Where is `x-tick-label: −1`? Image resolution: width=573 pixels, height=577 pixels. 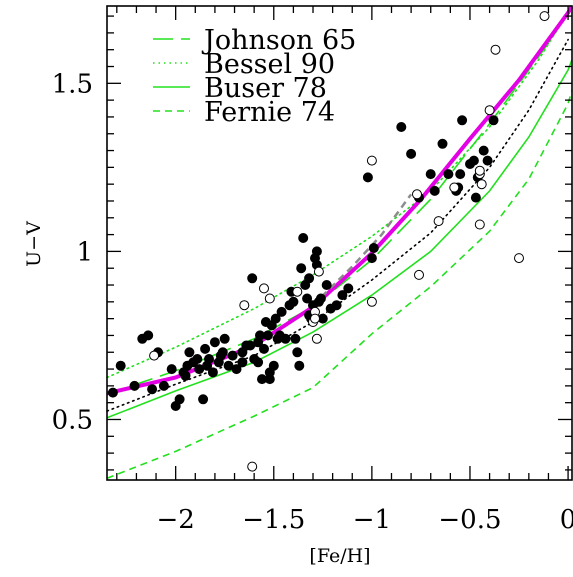 x-tick-label: −1 is located at coordinates (372, 520).